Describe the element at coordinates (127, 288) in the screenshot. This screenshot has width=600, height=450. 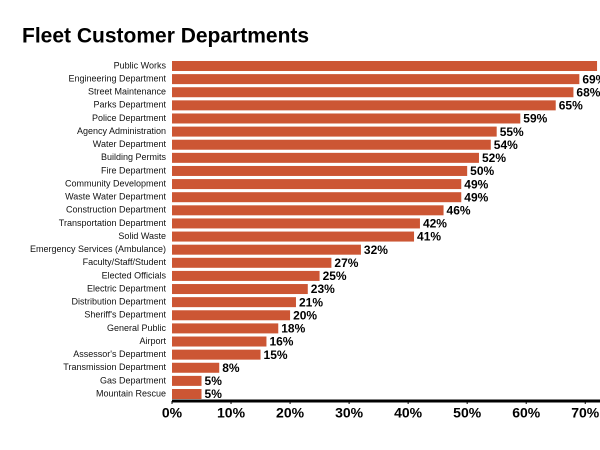
I see `y-tick-label: Electric Department` at that location.